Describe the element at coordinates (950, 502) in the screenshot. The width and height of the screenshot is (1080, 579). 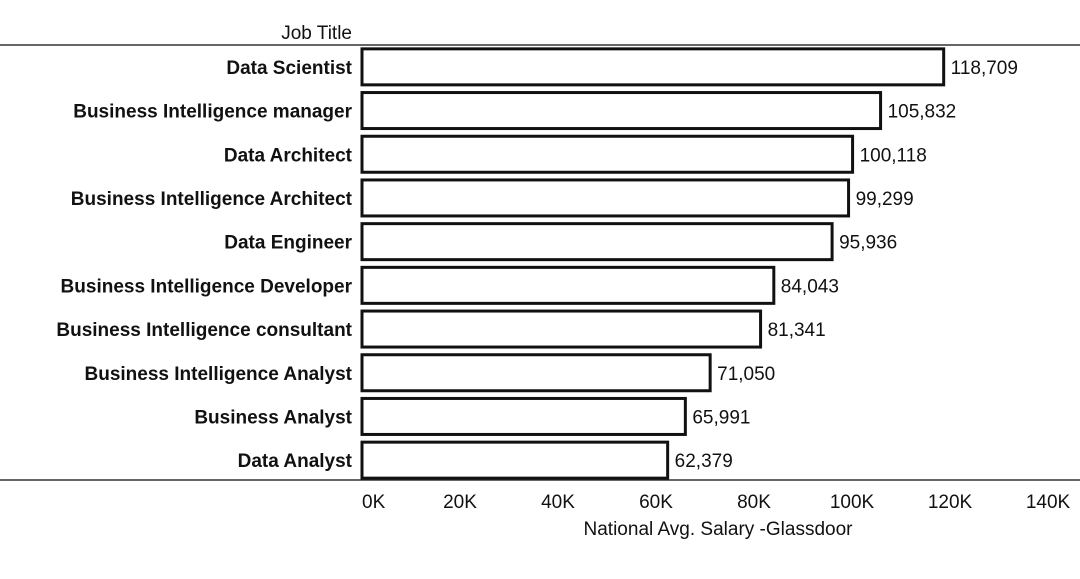
I see `x-tick-label: 120K` at that location.